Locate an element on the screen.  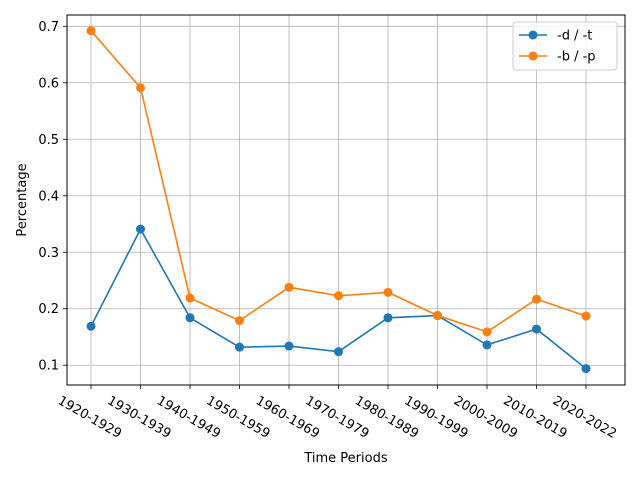
y-tick-label: 0.4 is located at coordinates (48, 196).